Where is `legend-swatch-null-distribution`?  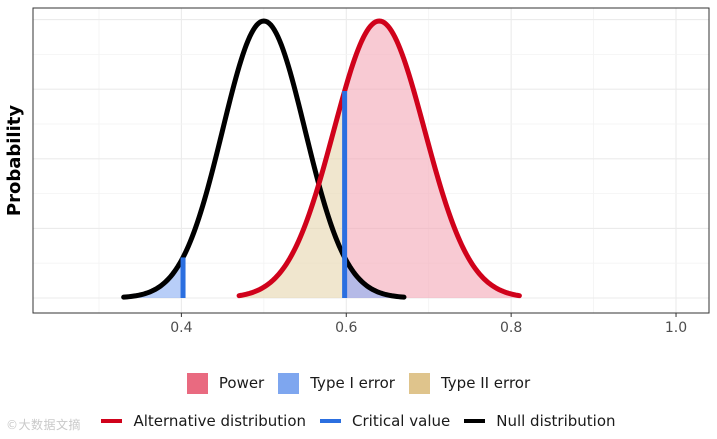
legend-swatch-null-distribution is located at coordinates (475, 421).